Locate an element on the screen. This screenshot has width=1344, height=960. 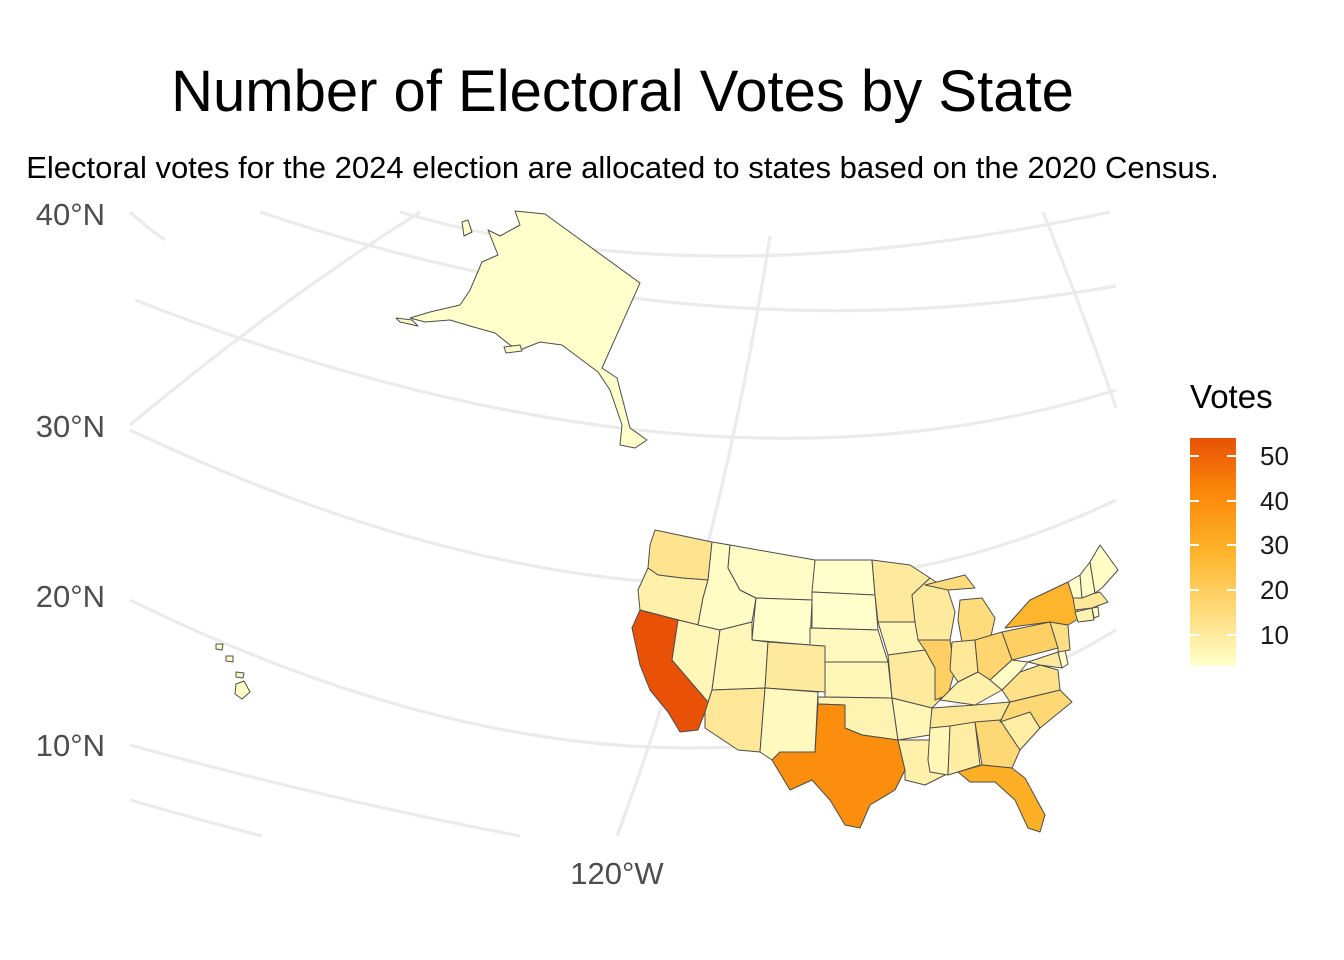
state-NM is located at coordinates (789, 724).